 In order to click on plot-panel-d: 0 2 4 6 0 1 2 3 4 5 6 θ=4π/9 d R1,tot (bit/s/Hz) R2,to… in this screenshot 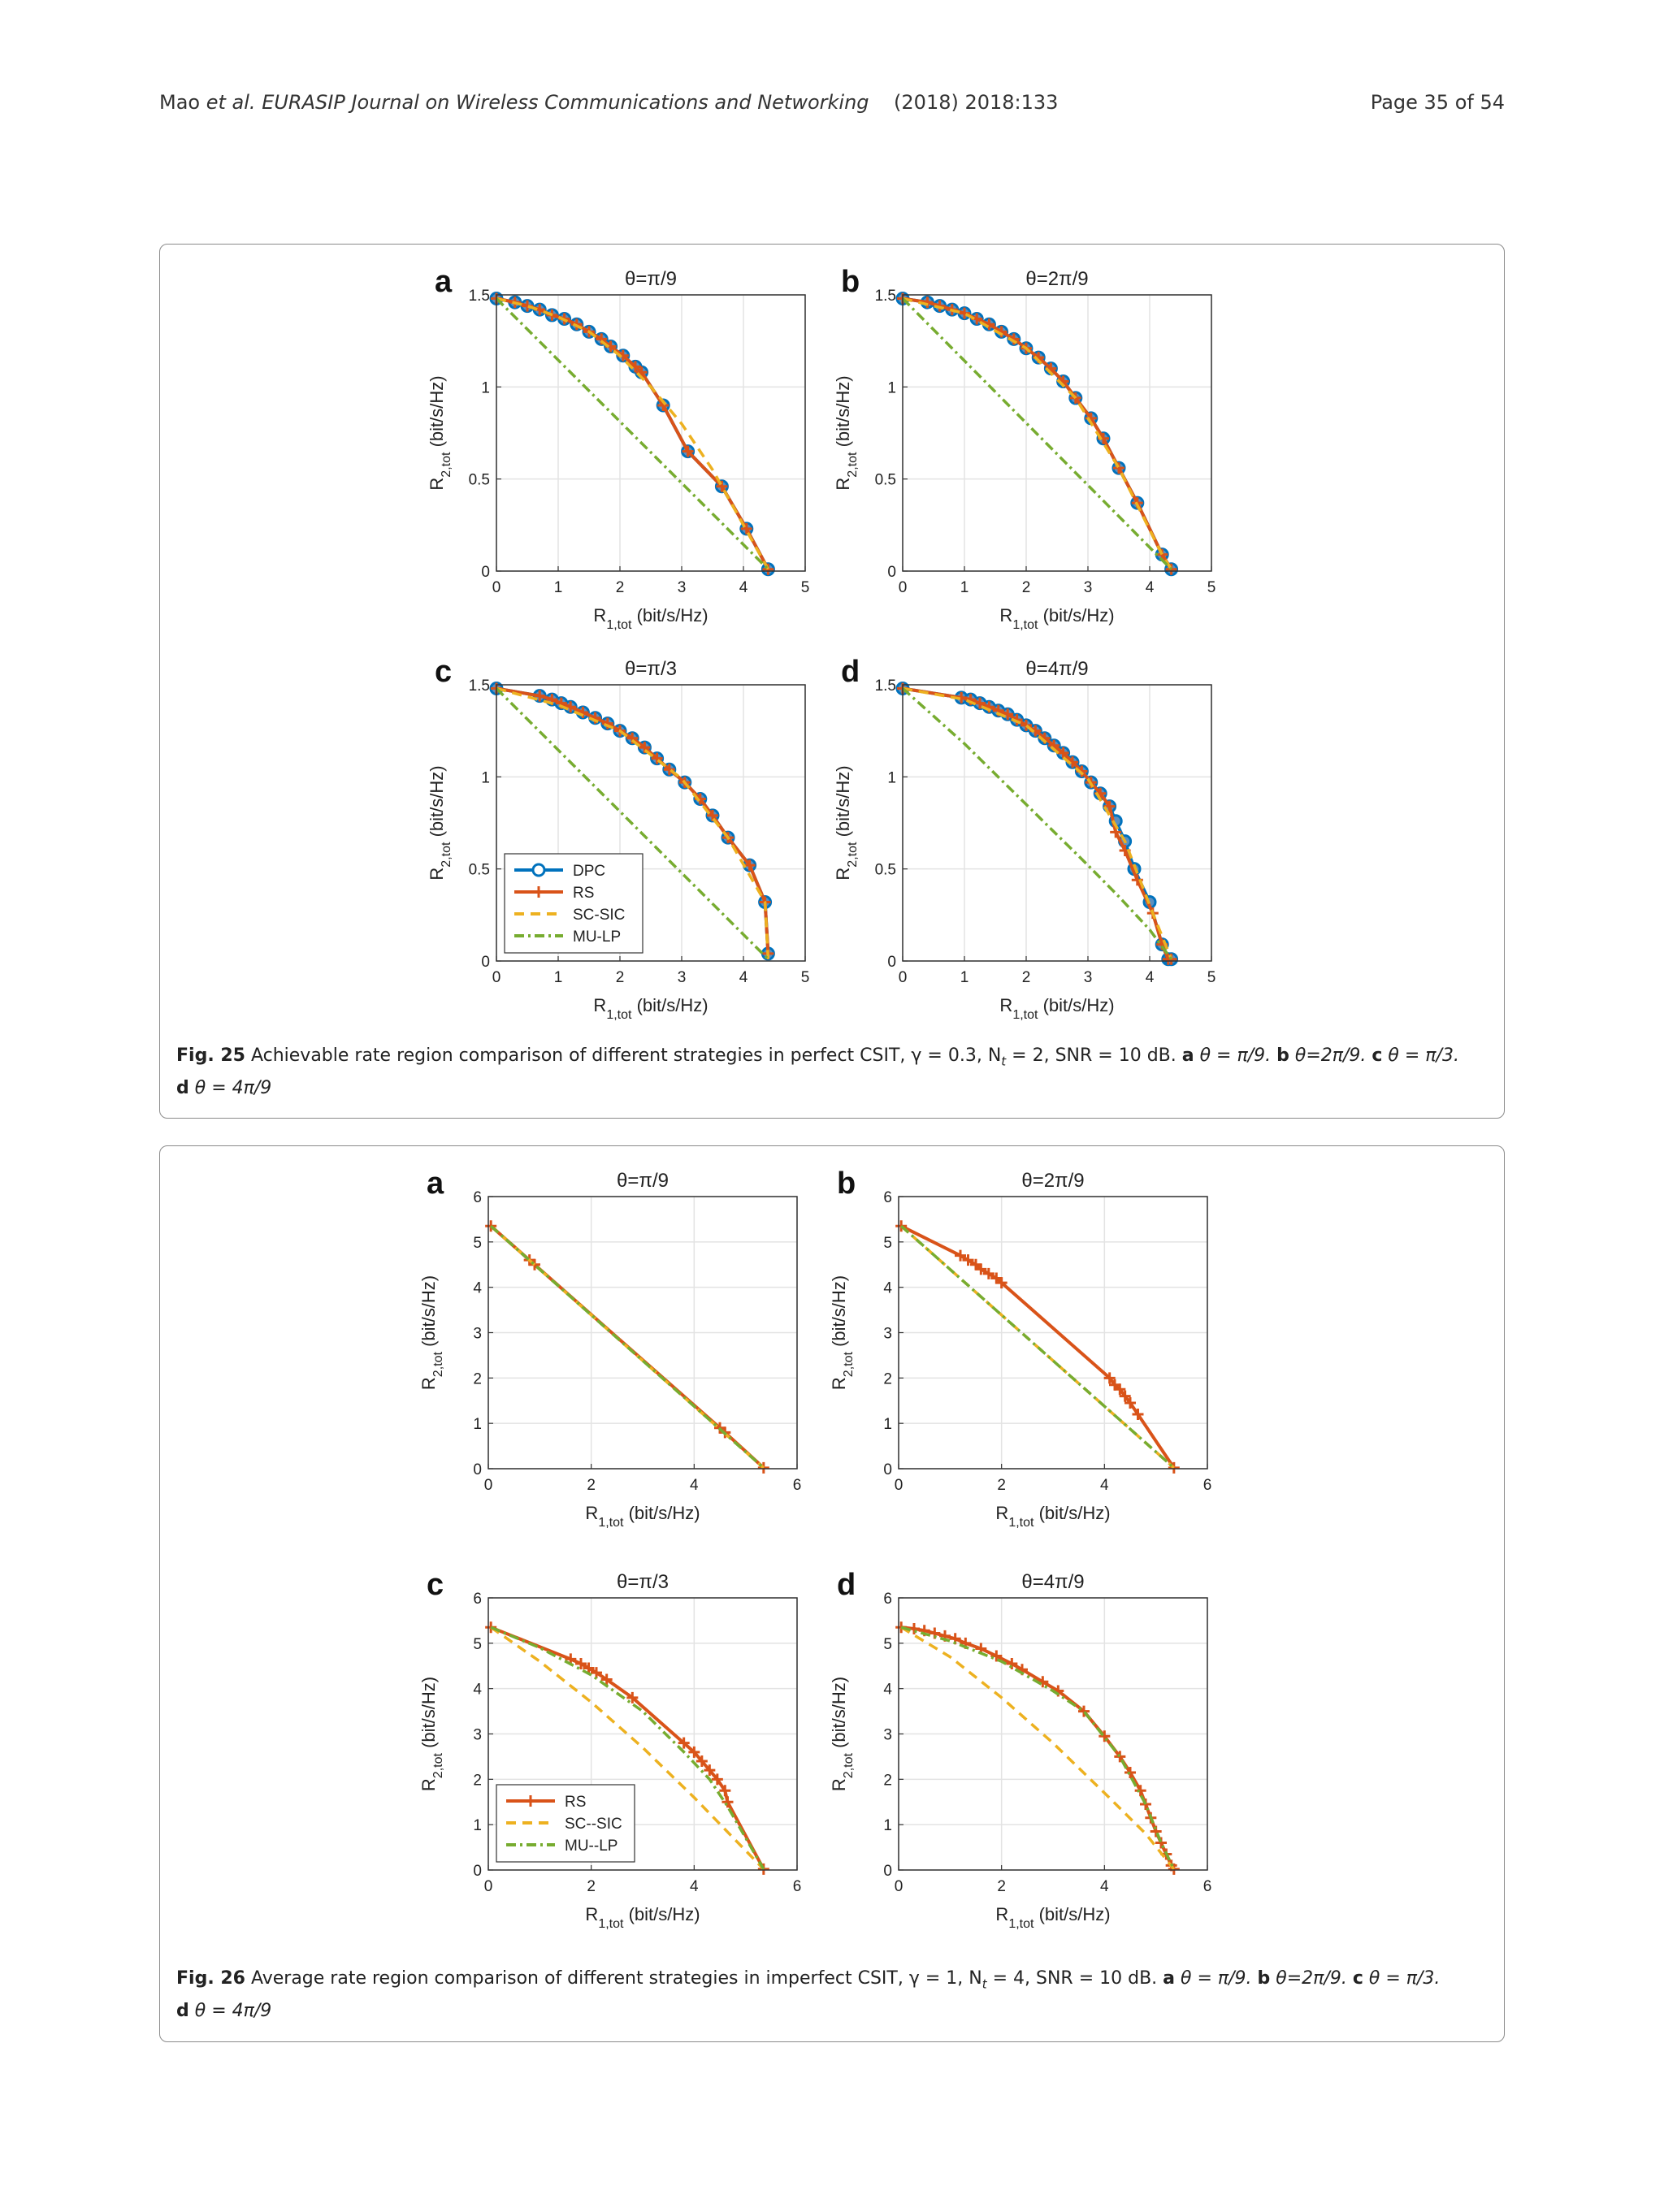, I will do `click(1020, 1749)`.